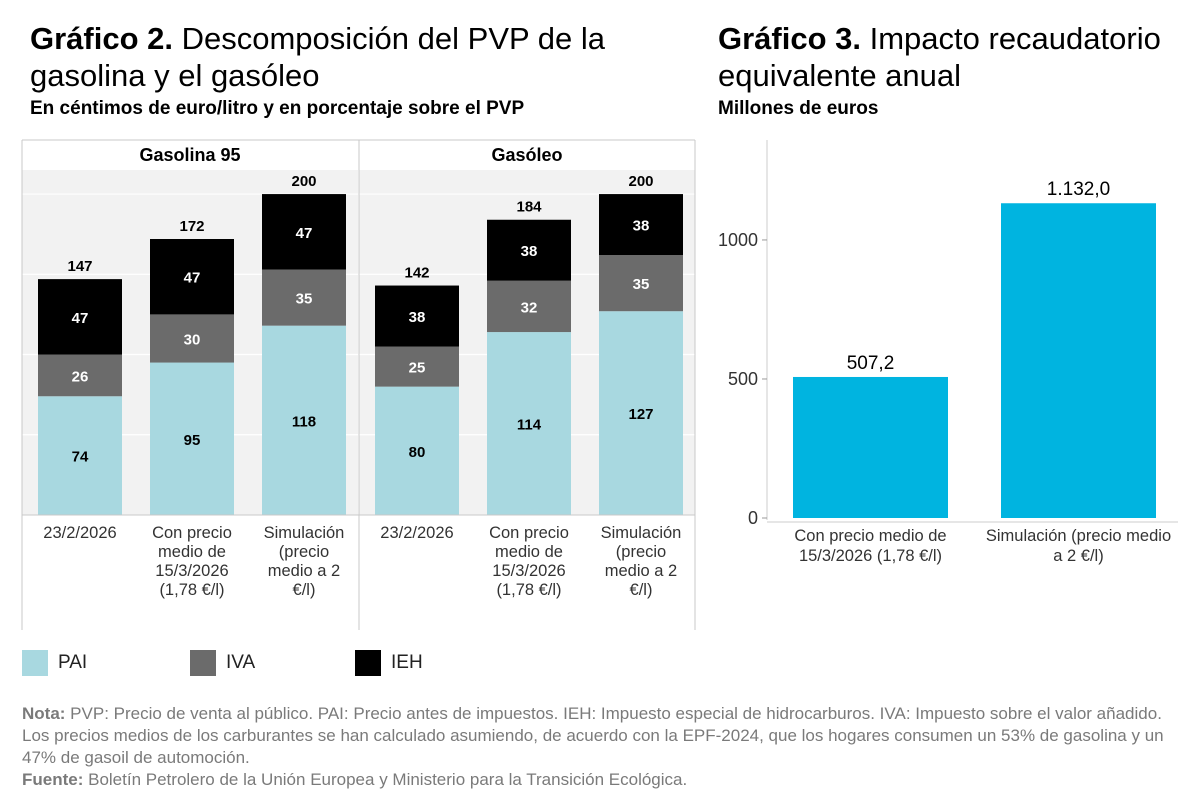 Image resolution: width=1199 pixels, height=805 pixels. I want to click on bar-value-label: 1.132,0, so click(1078, 189).